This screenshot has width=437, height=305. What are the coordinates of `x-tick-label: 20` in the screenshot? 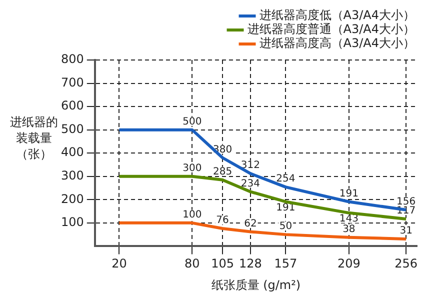 It's located at (119, 263).